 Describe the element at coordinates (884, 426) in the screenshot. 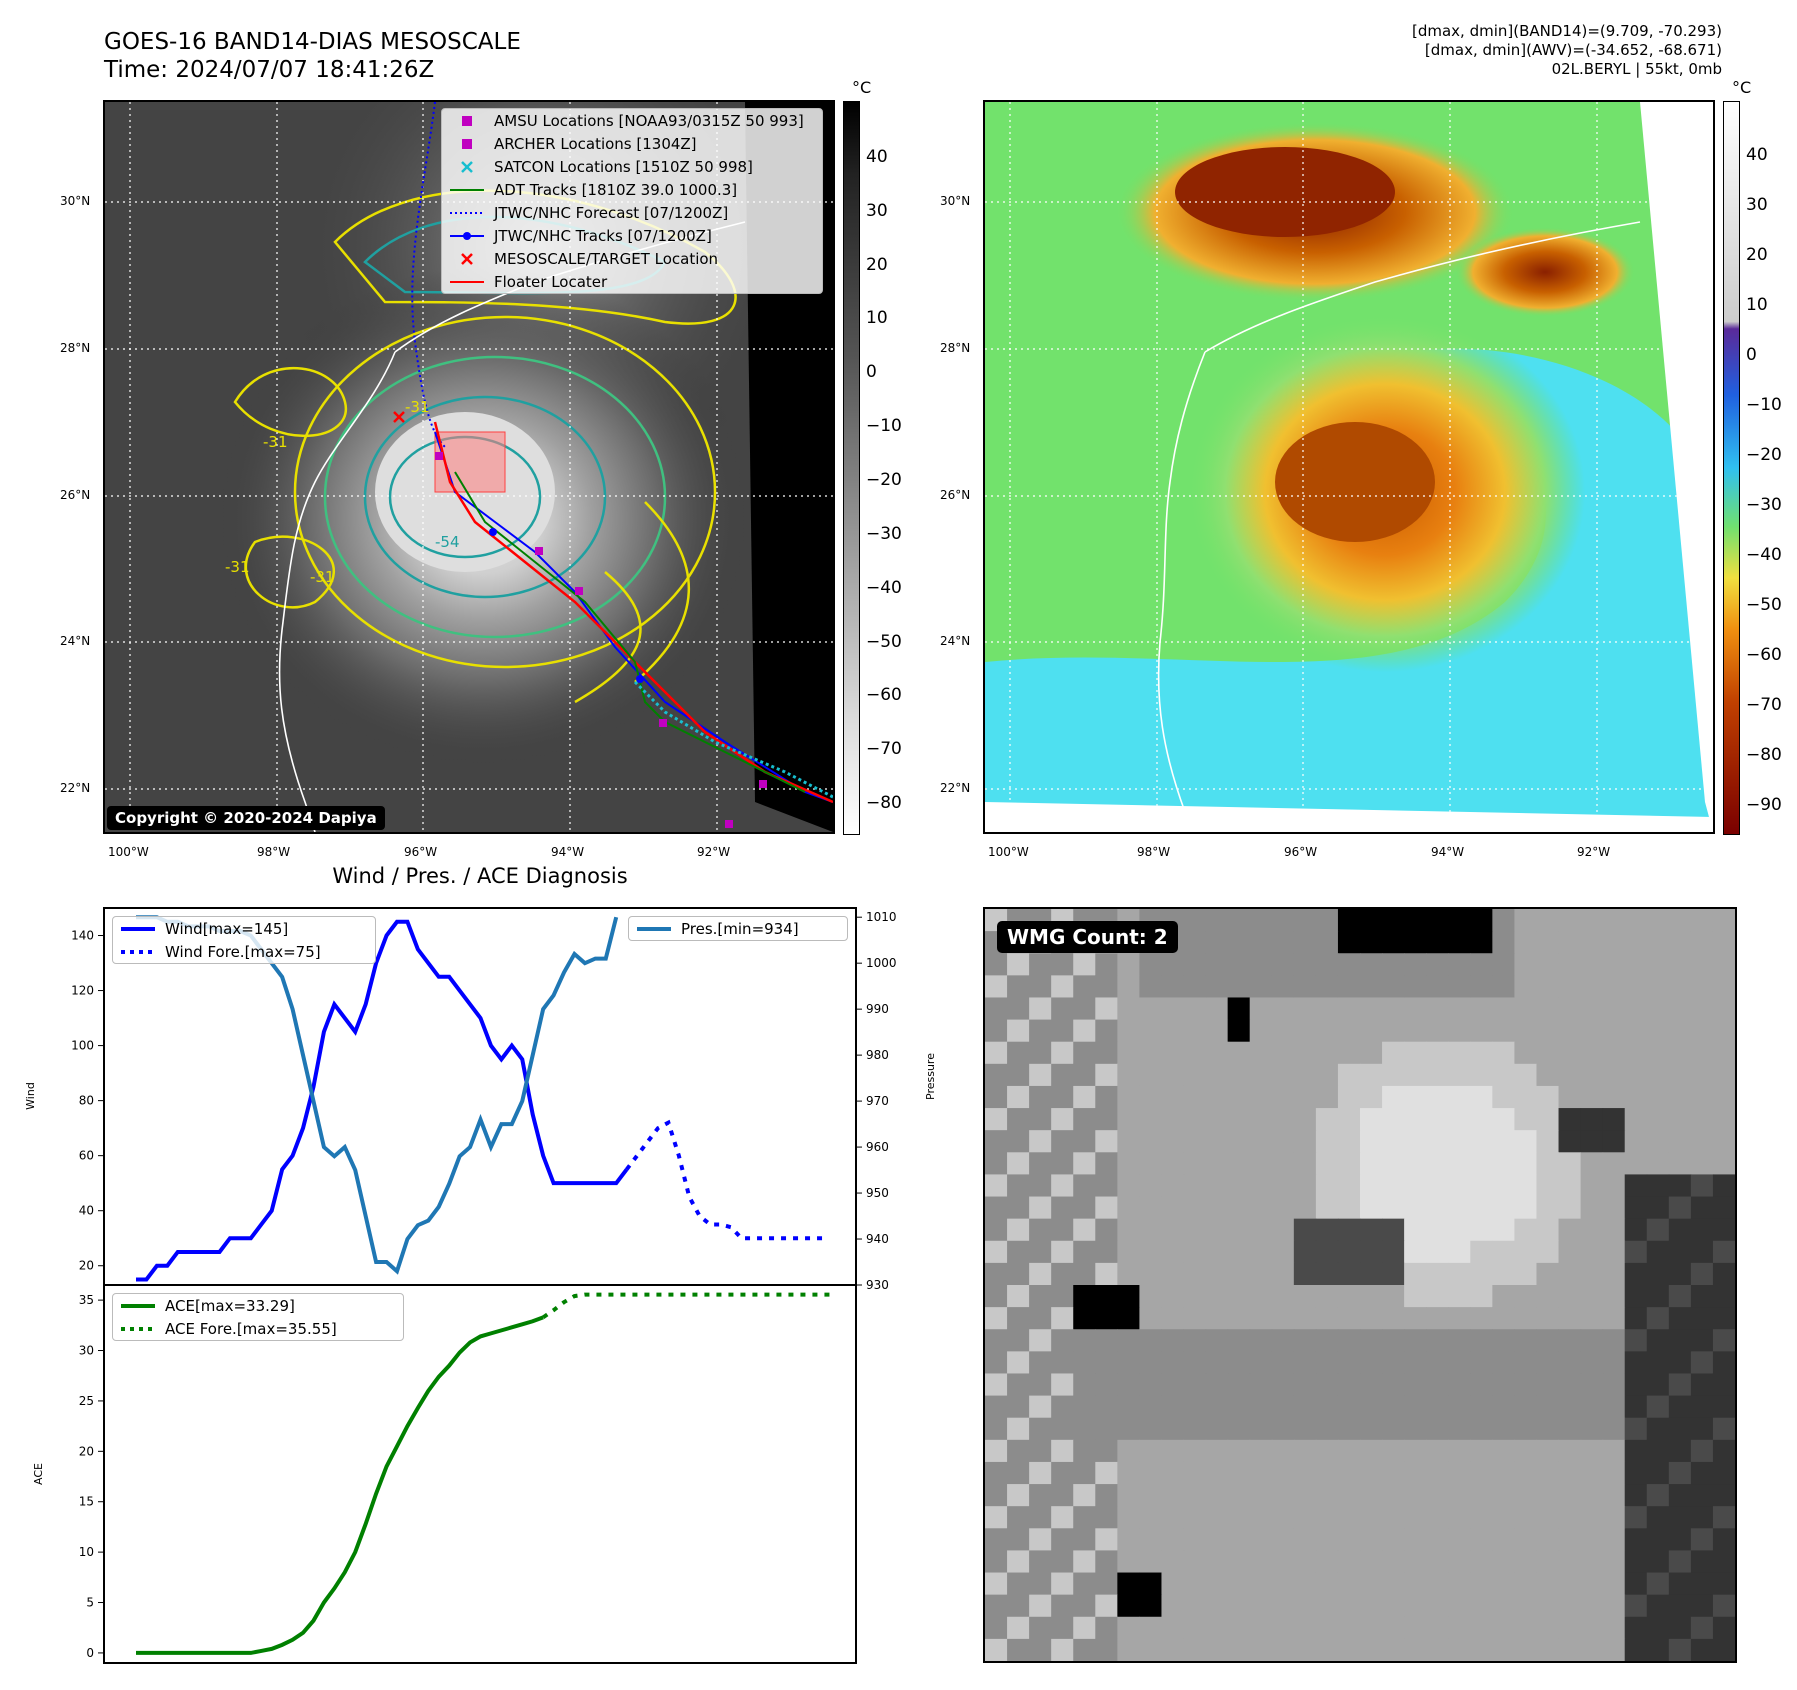

I see `colorbar-tick: −10` at that location.